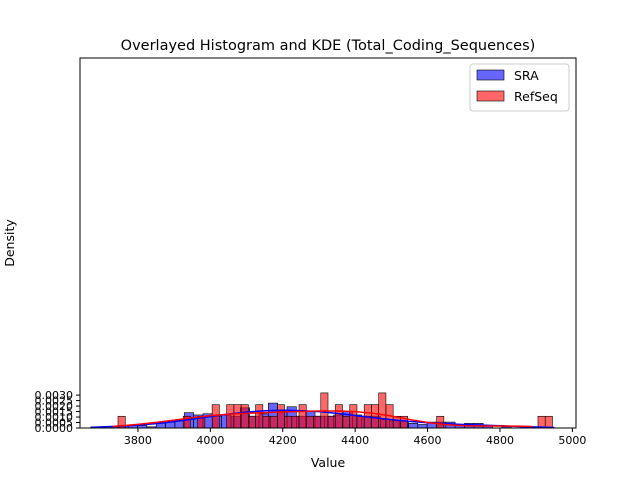 Image resolution: width=640 pixels, height=480 pixels. Describe the element at coordinates (54, 417) in the screenshot. I see `y-tick-label: 0.0010` at that location.